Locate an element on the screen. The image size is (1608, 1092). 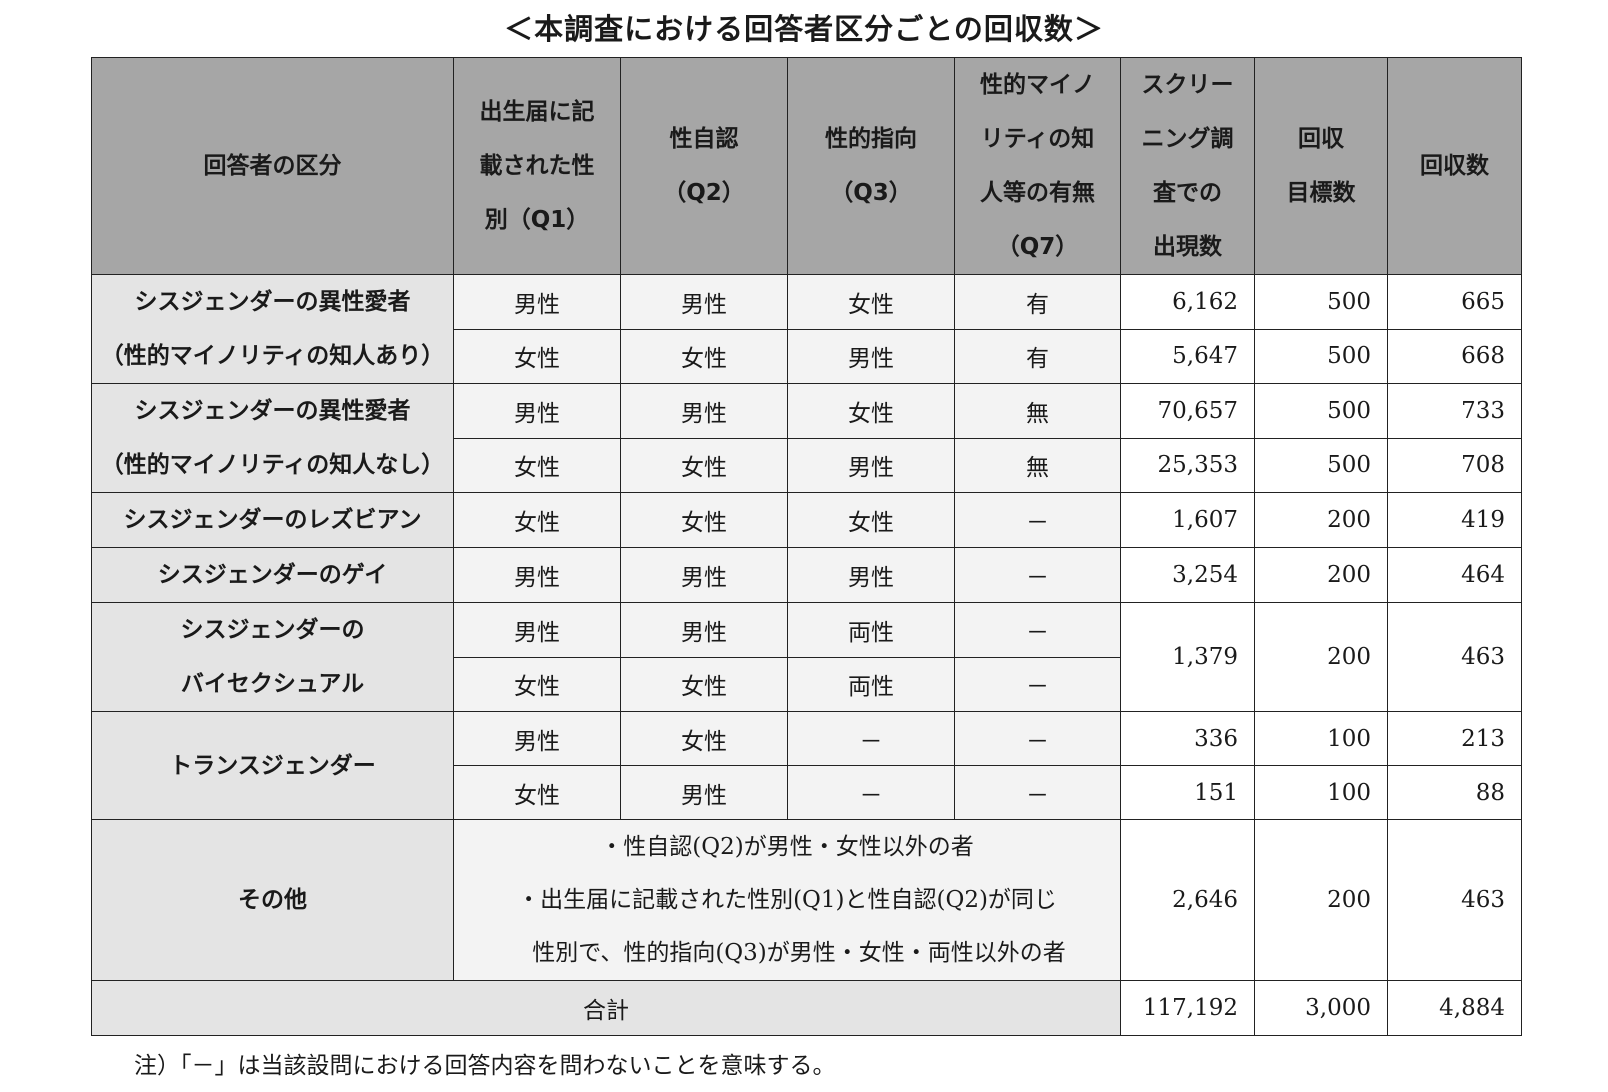
table-title: ＜本調査における回答者区分ごとの回収数＞ is located at coordinates (804, 29).